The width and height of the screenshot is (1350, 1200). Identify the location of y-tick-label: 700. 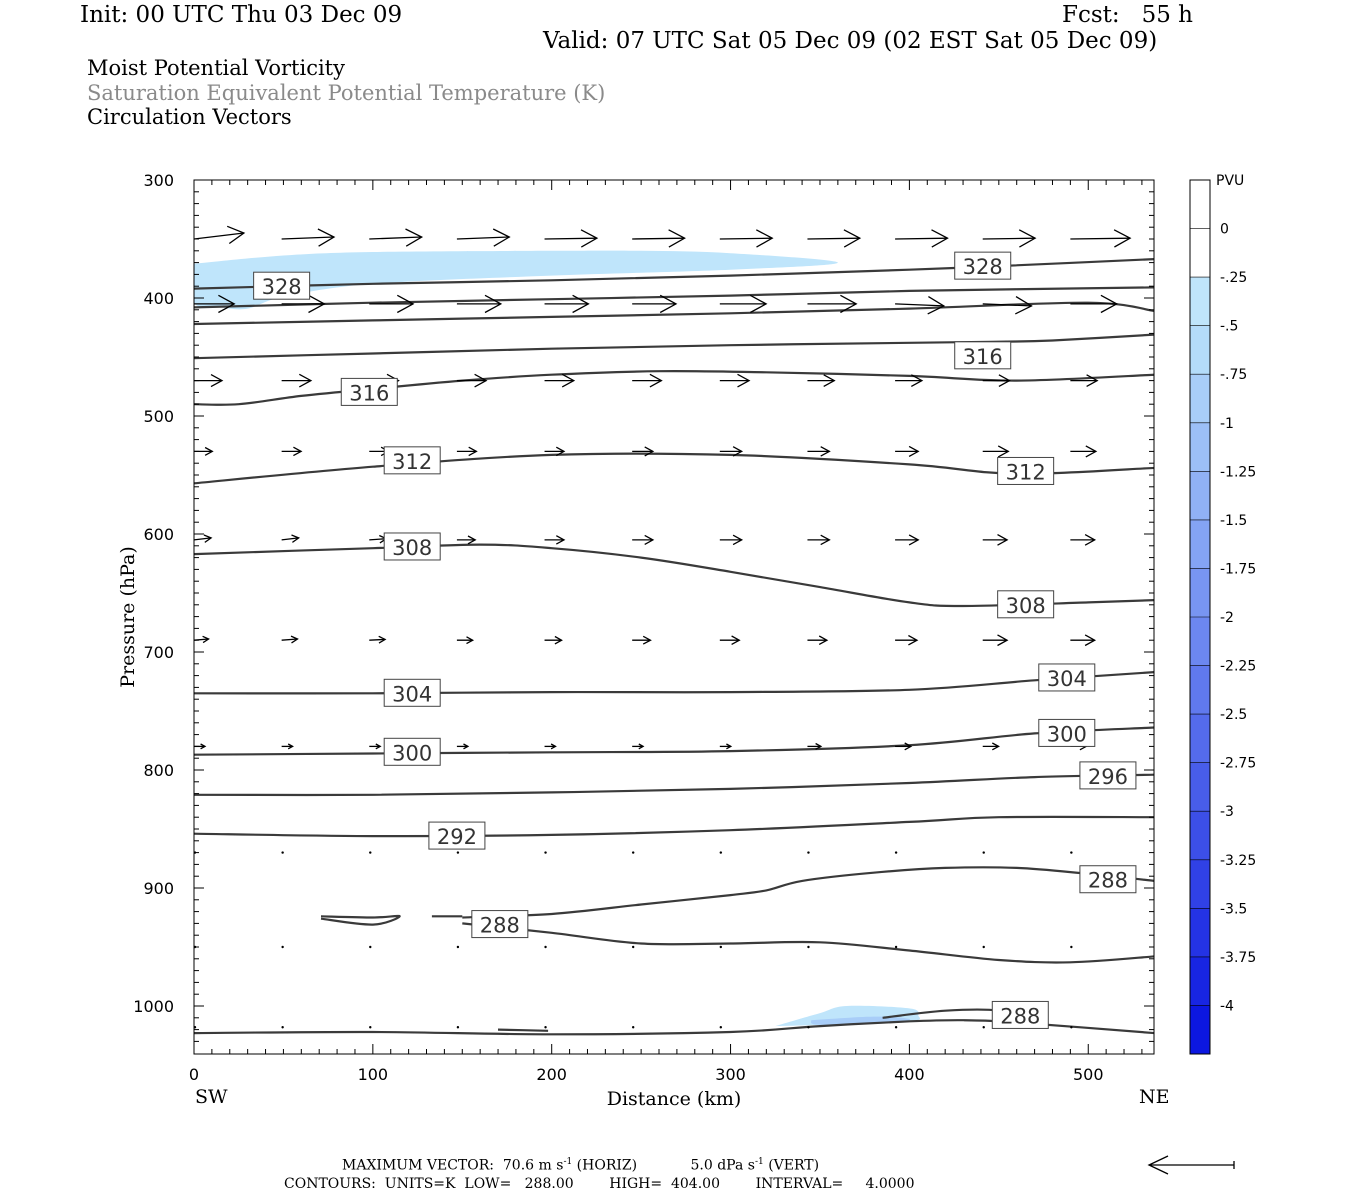
(158, 652).